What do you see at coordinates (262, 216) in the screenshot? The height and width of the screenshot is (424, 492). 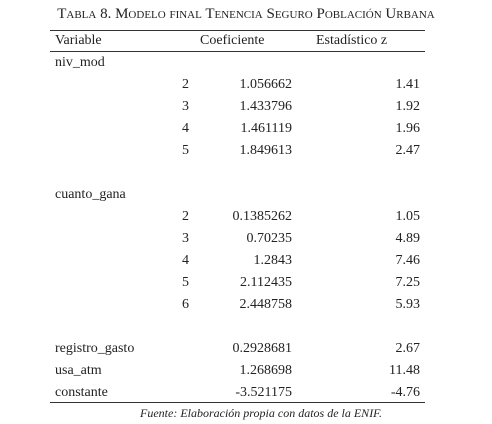 I see `coef-cell: 0.1385262` at bounding box center [262, 216].